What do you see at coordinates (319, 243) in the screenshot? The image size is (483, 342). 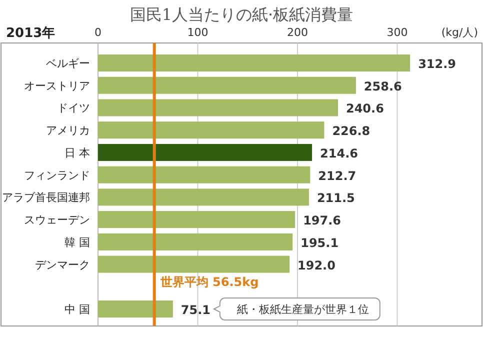 I see `data-label: 195.1` at bounding box center [319, 243].